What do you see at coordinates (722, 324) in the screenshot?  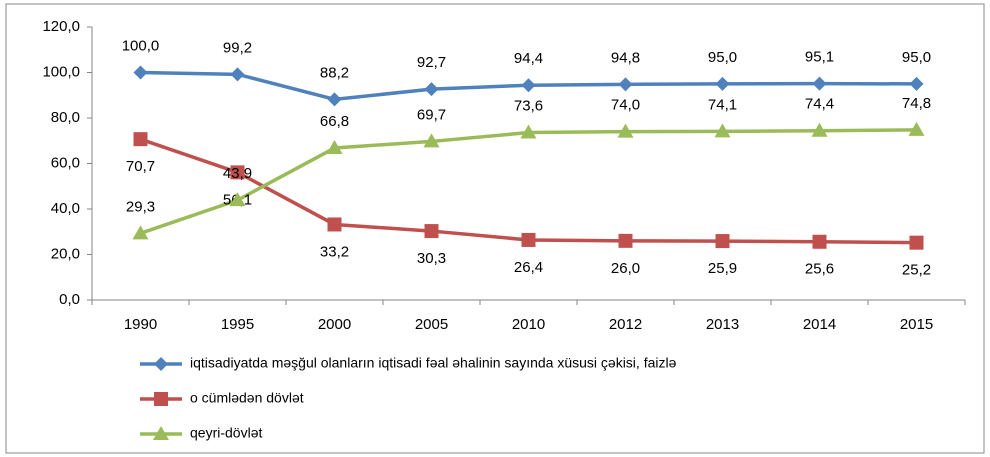 I see `x-tick-label: 2013` at bounding box center [722, 324].